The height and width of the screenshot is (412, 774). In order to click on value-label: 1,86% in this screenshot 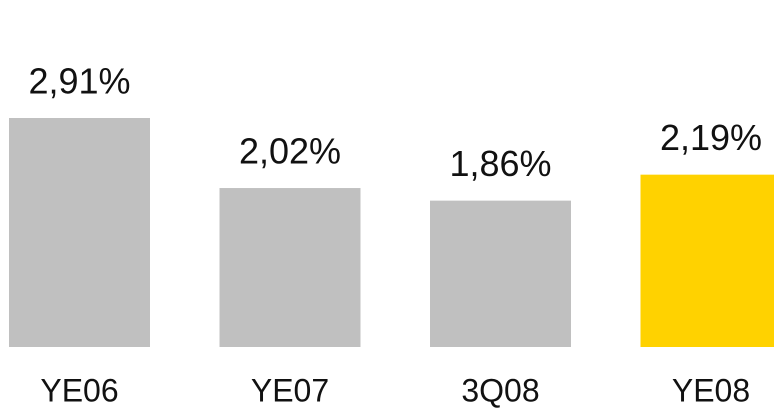, I will do `click(500, 163)`.